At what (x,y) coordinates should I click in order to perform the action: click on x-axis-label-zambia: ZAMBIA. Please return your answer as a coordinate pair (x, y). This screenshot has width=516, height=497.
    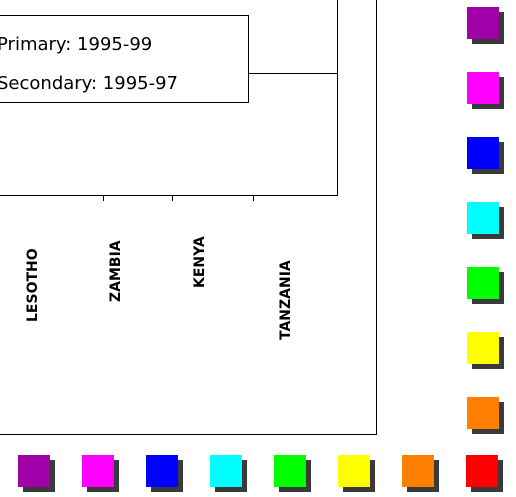
    Looking at the image, I should click on (116, 271).